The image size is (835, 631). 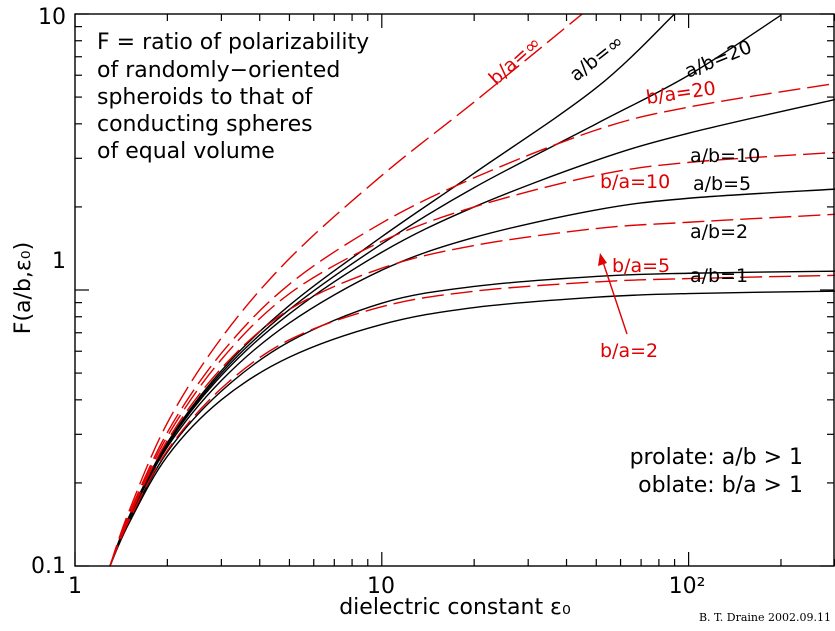 I want to click on note-line-1: F = ratio of polarizability, so click(x=233, y=42).